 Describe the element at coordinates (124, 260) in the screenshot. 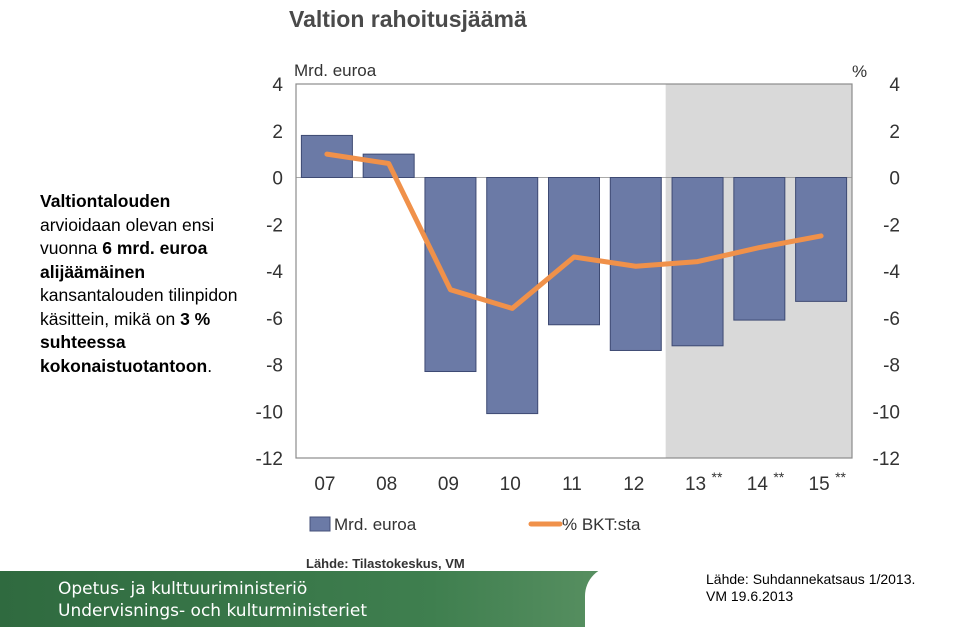

I see `summary-bold-2: 6 mrd. euroa alijäämäinen` at that location.